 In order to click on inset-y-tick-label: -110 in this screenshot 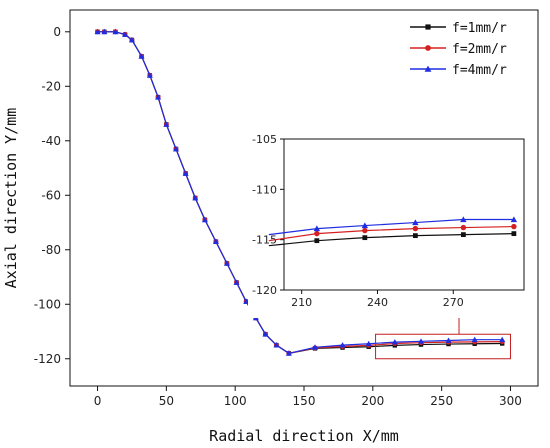, I will do `click(264, 189)`.